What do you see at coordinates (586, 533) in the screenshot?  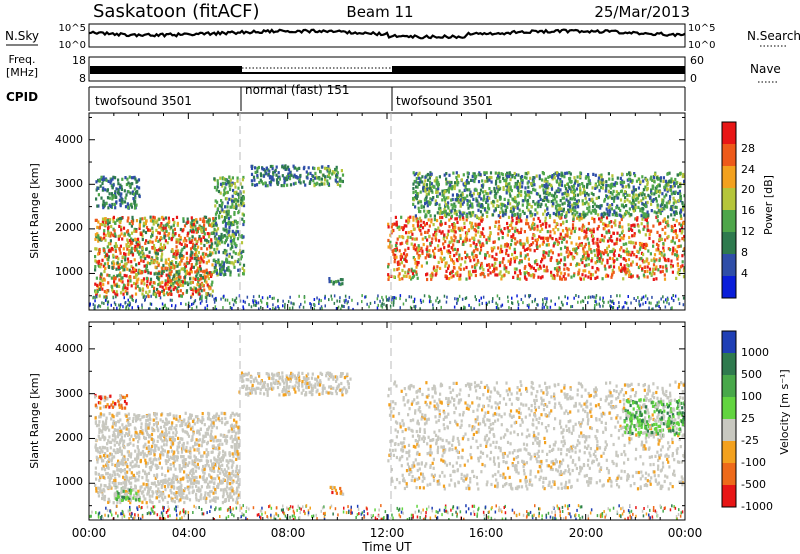 I see `xtick-2000: 20:00` at bounding box center [586, 533].